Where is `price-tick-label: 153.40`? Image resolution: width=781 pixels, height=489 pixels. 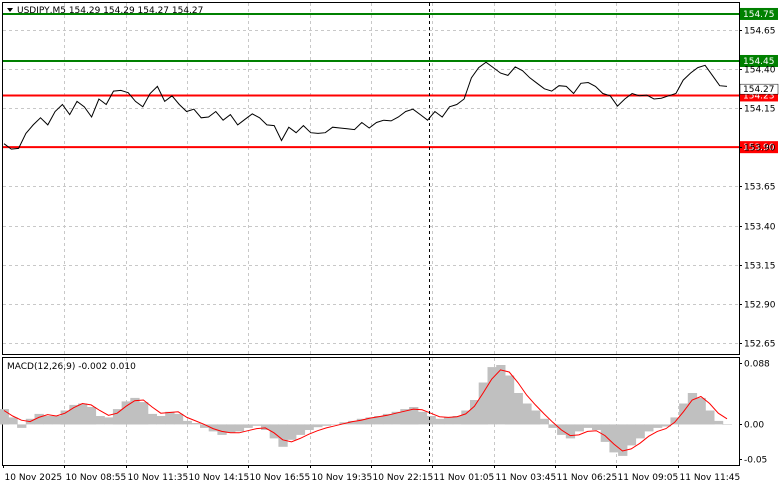 price-tick-label: 153.40 is located at coordinates (760, 228).